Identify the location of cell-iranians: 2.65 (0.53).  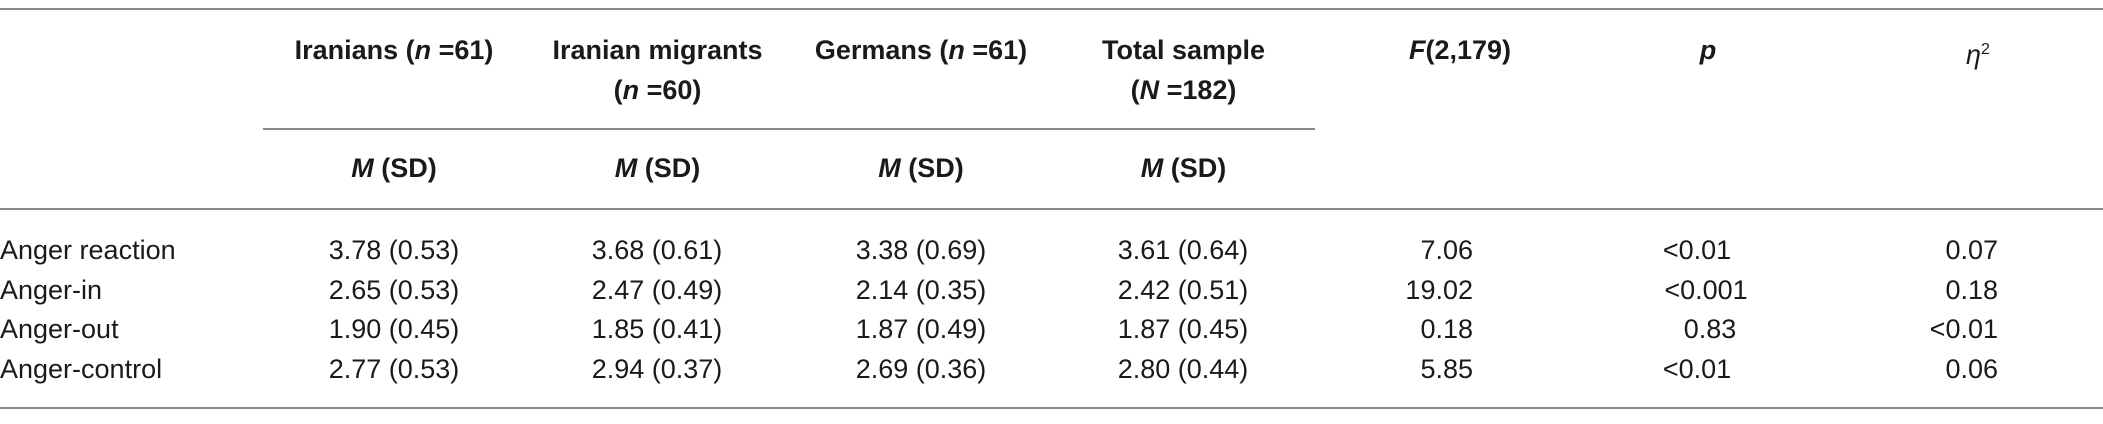
(394, 290).